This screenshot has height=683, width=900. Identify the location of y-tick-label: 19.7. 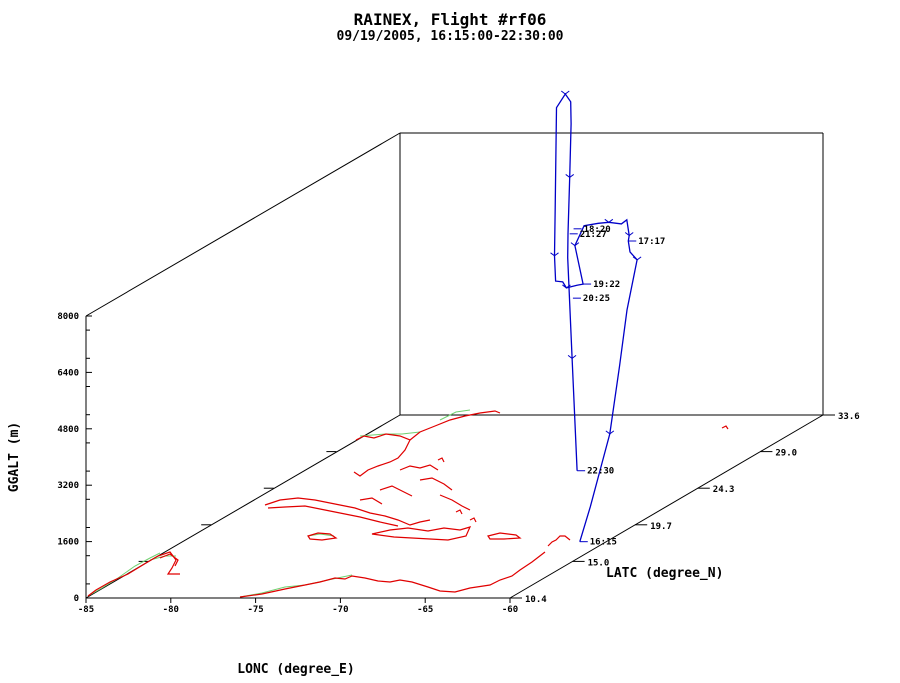
(661, 527).